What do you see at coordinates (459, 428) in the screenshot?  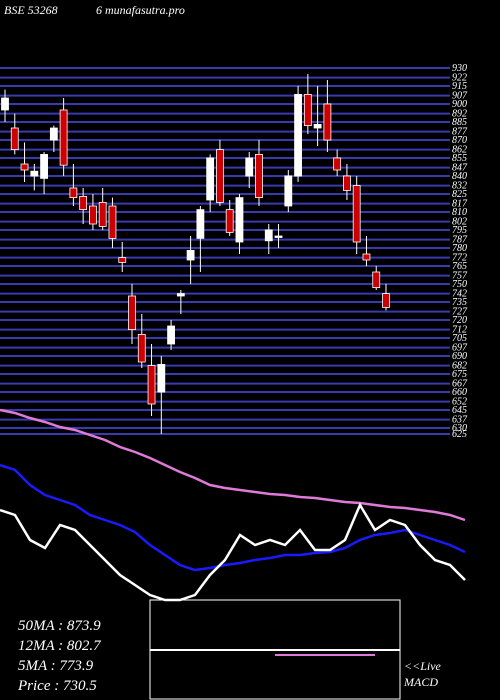 I see `y-tick-label: 630` at bounding box center [459, 428].